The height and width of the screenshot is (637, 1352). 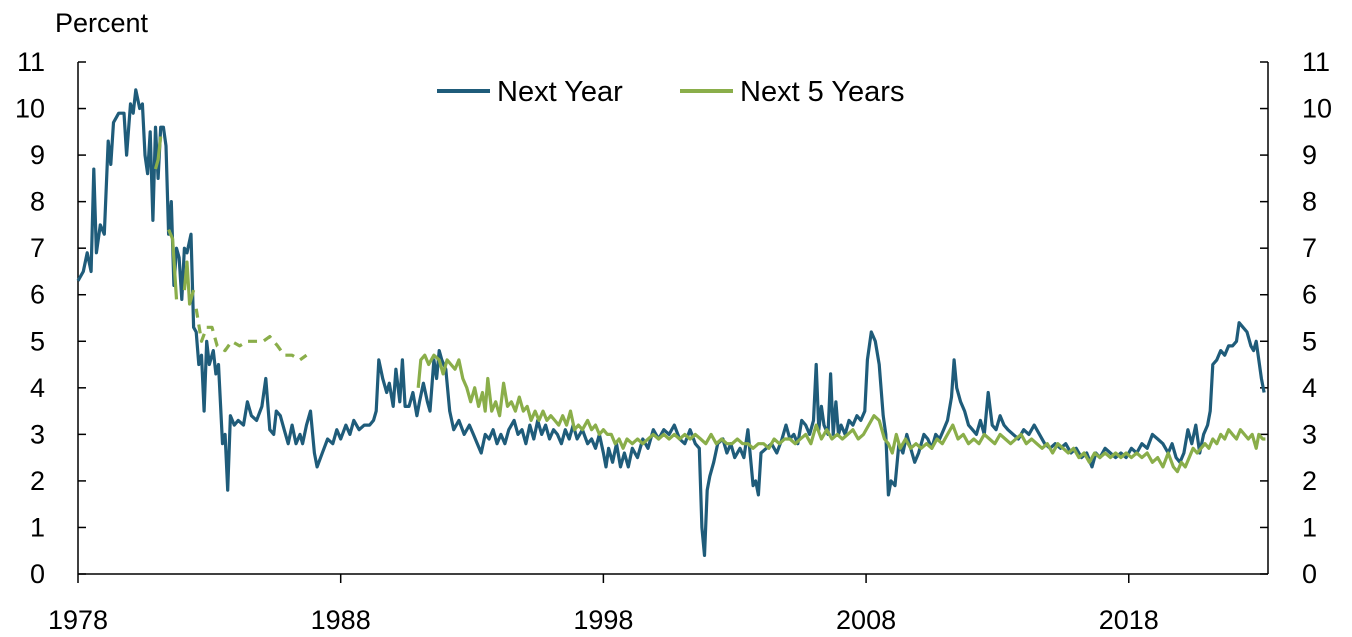 What do you see at coordinates (37, 388) in the screenshot?
I see `left-y-tick-label: 4` at bounding box center [37, 388].